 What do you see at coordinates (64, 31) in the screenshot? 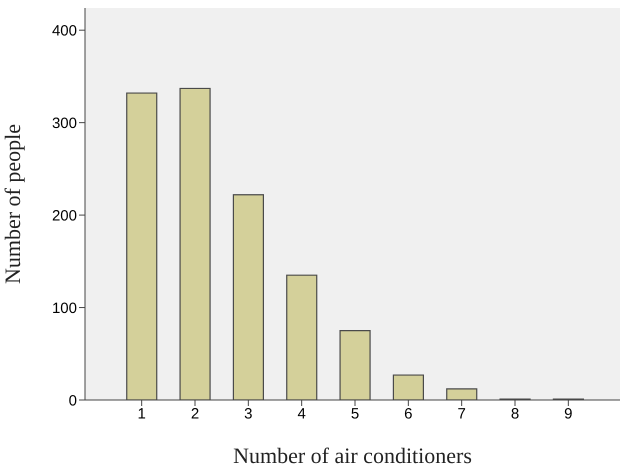
I see `y-tick-label: 400` at bounding box center [64, 31].